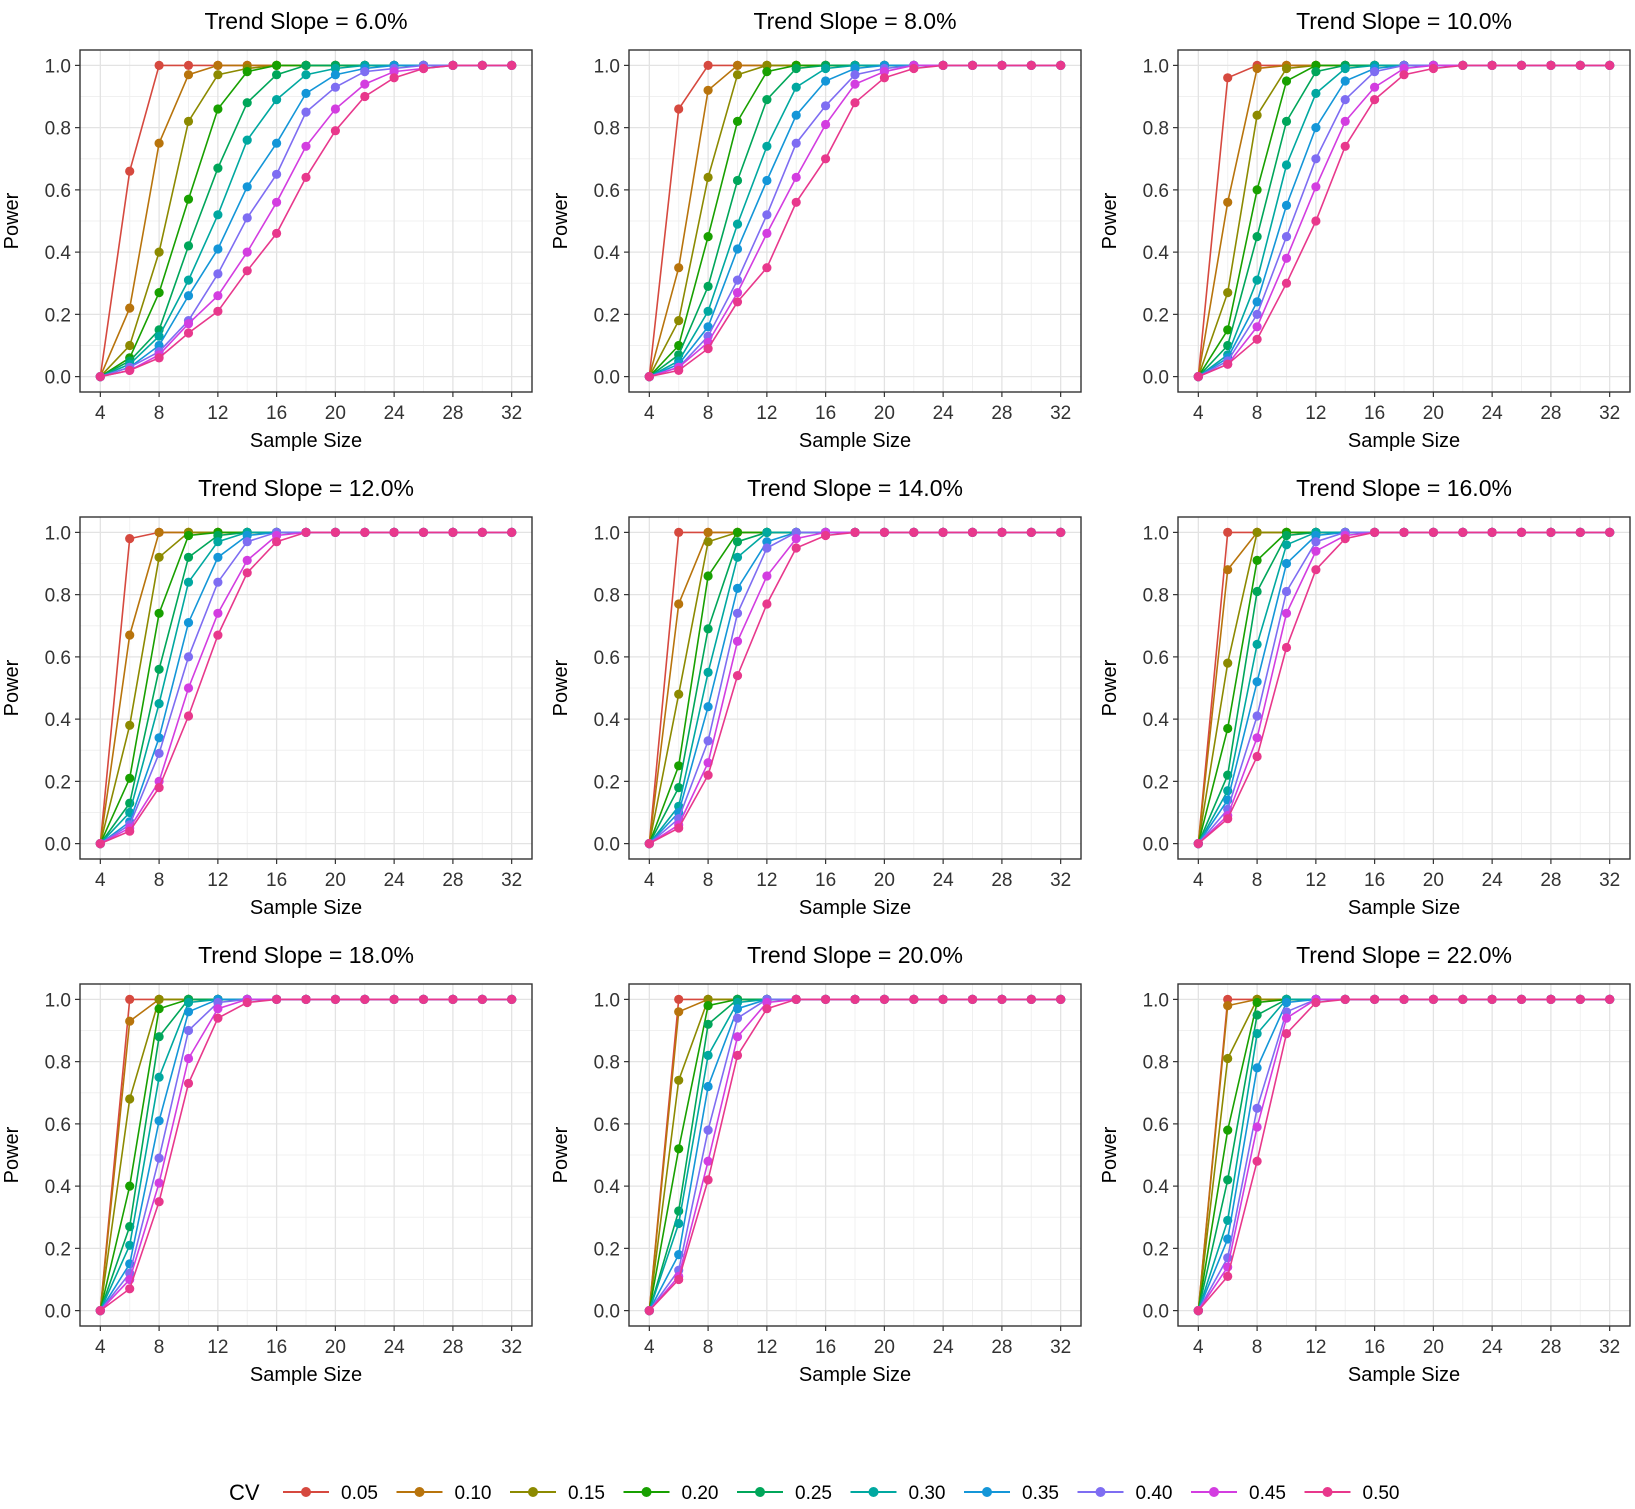 The width and height of the screenshot is (1635, 1509). Describe the element at coordinates (607, 1125) in the screenshot. I see `y-tick-label: 0.6` at that location.